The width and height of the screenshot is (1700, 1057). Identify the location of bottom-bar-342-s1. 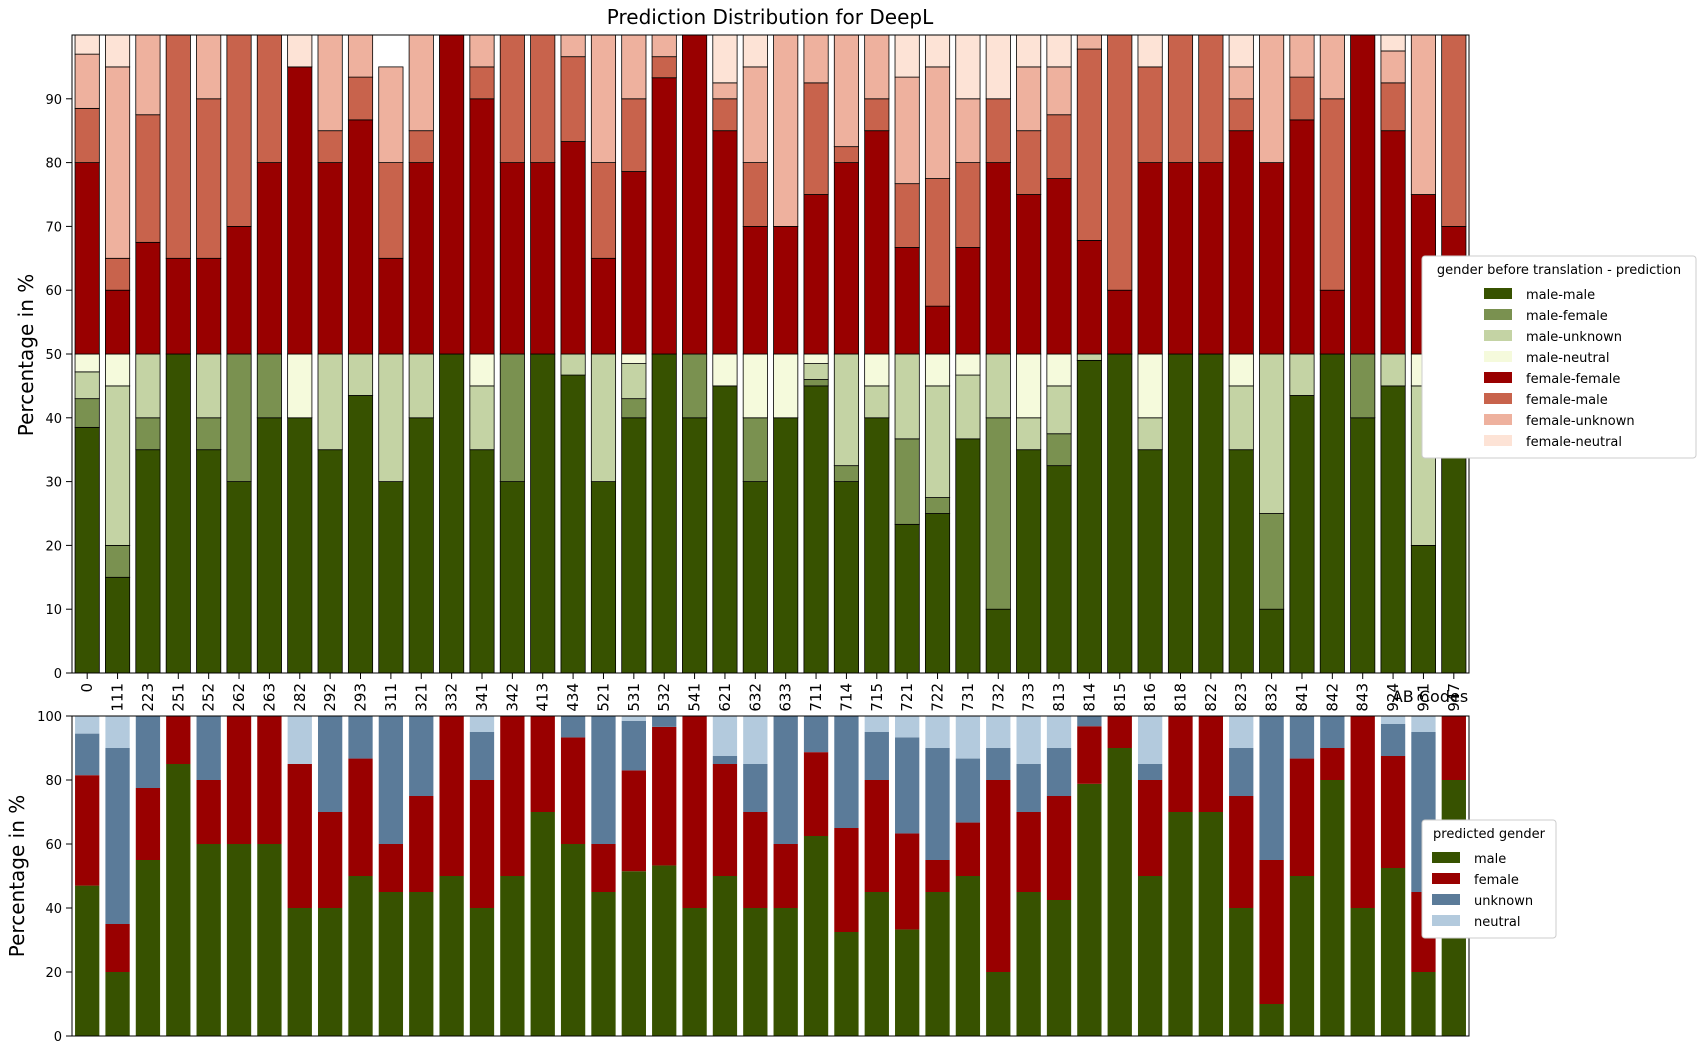
(512, 796).